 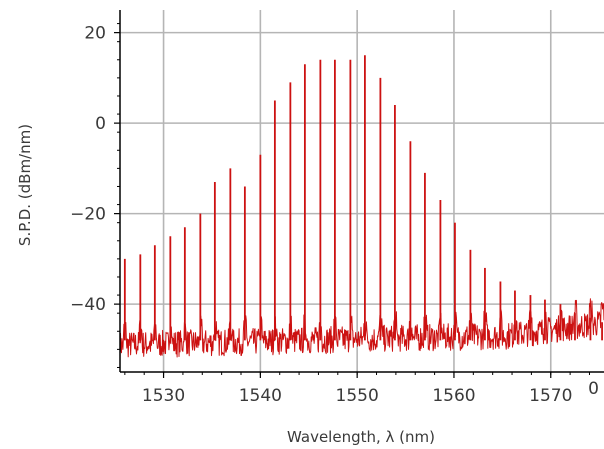 I want to click on x-tick-label: 1570, so click(x=550, y=396).